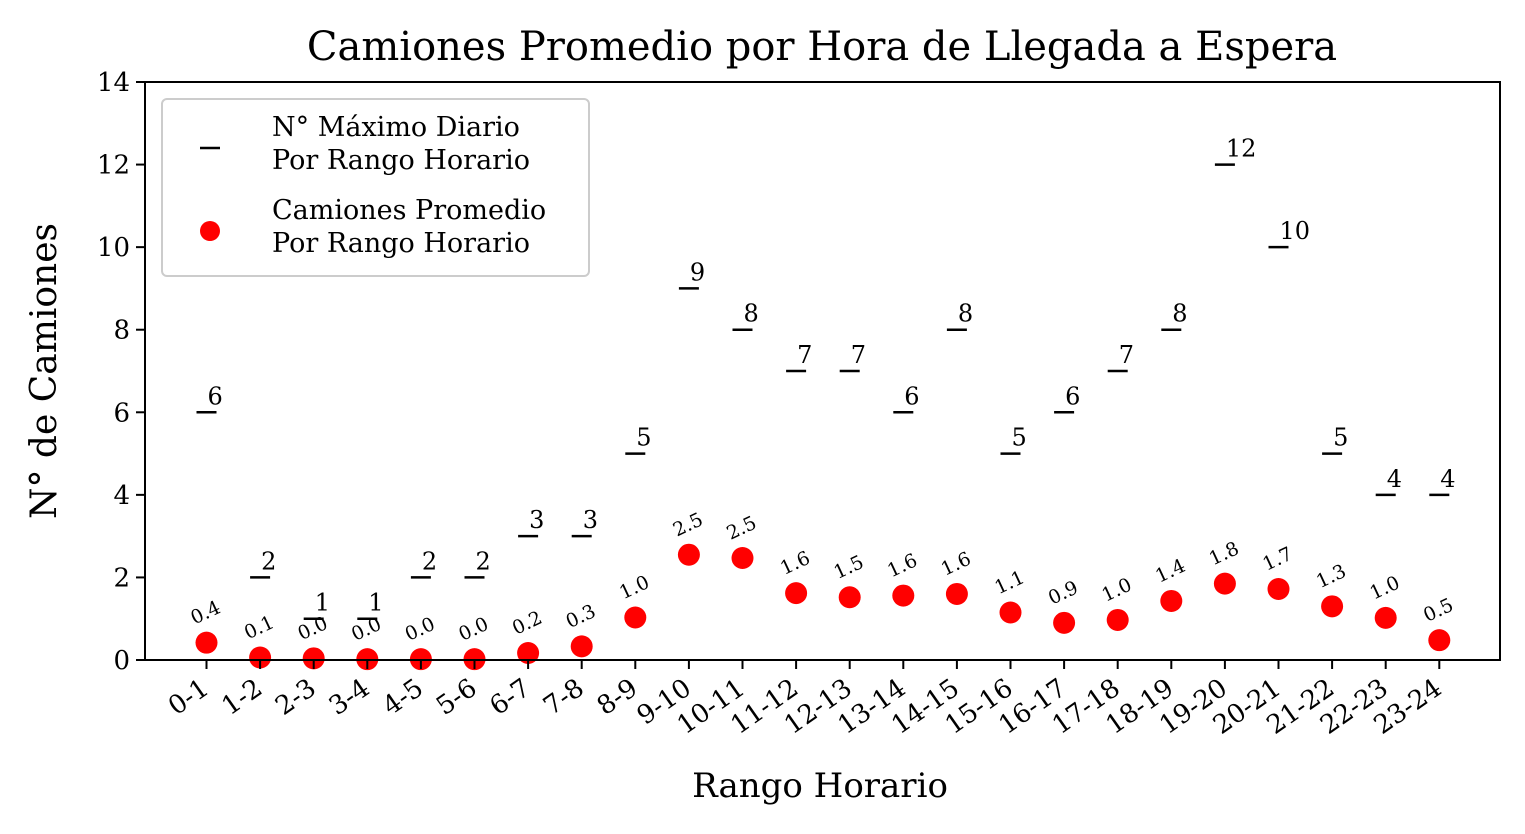  I want to click on y-tick-label: 6, so click(121, 413).